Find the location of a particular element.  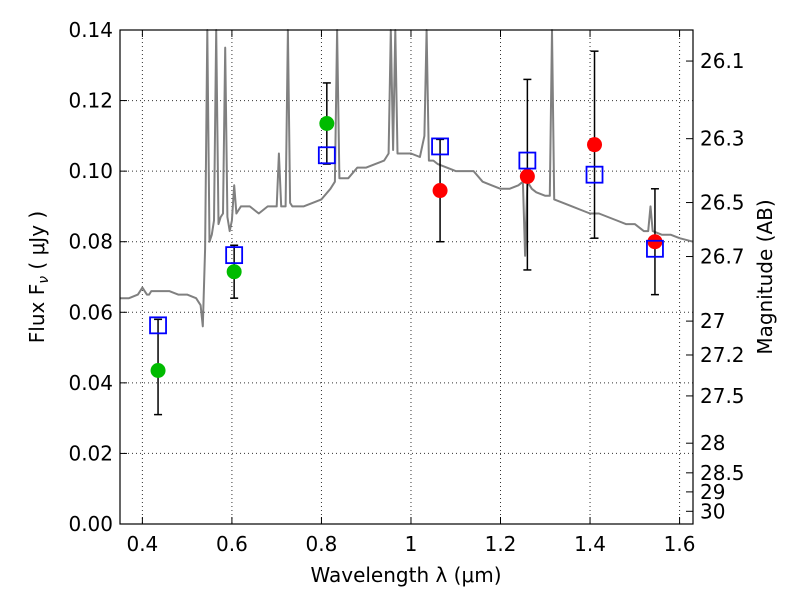

y-axis-label-main: Flux F is located at coordinates (37, 313).